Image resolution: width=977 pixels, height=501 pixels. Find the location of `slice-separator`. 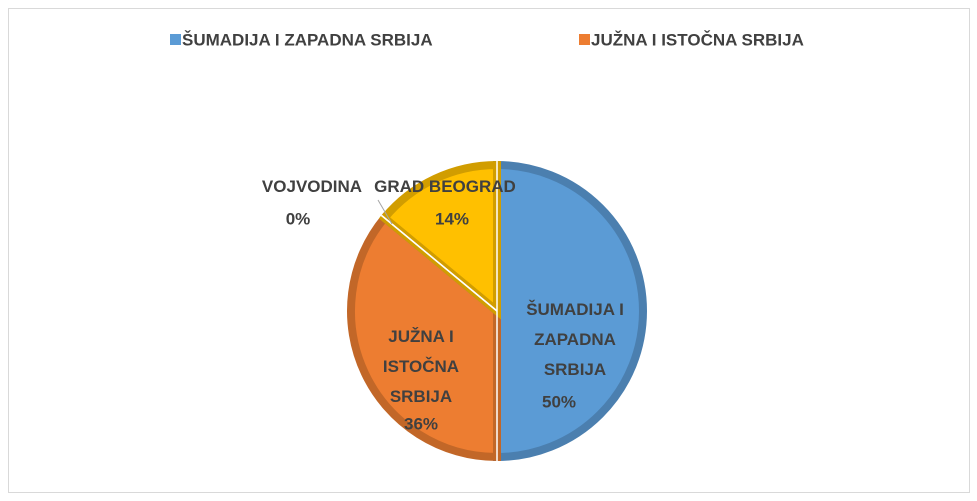

slice-separator is located at coordinates (439, 263).